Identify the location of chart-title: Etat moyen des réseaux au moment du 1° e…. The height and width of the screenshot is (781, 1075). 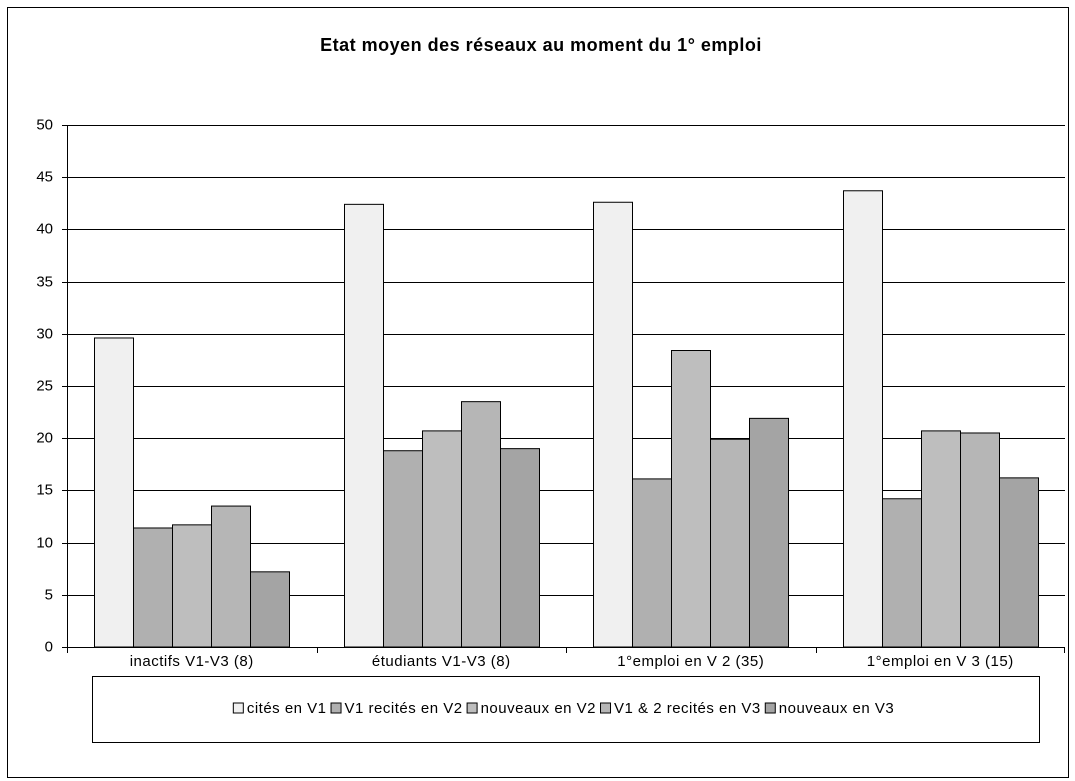
(541, 45).